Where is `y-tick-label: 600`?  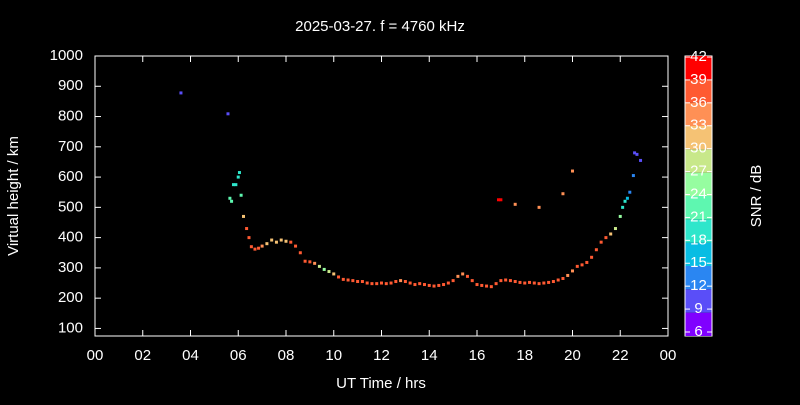
y-tick-label: 600 is located at coordinates (70, 176).